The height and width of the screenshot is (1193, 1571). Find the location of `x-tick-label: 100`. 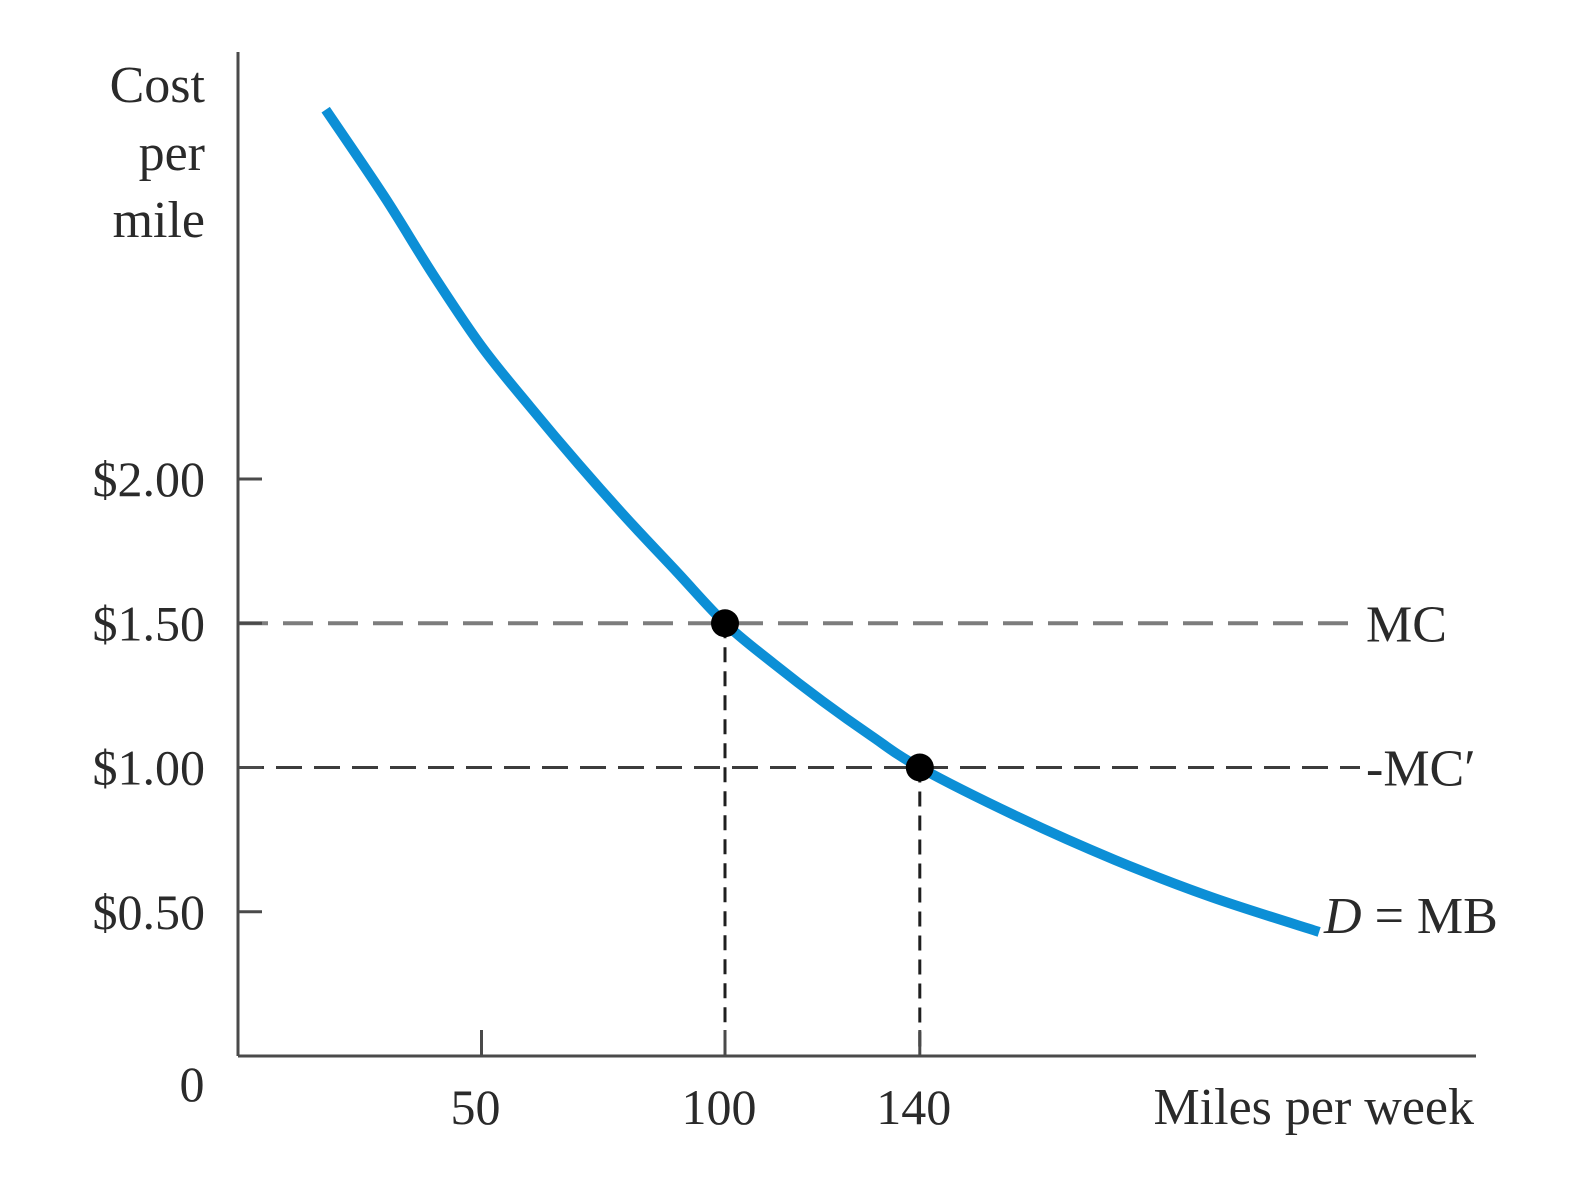

x-tick-label: 100 is located at coordinates (719, 1107).